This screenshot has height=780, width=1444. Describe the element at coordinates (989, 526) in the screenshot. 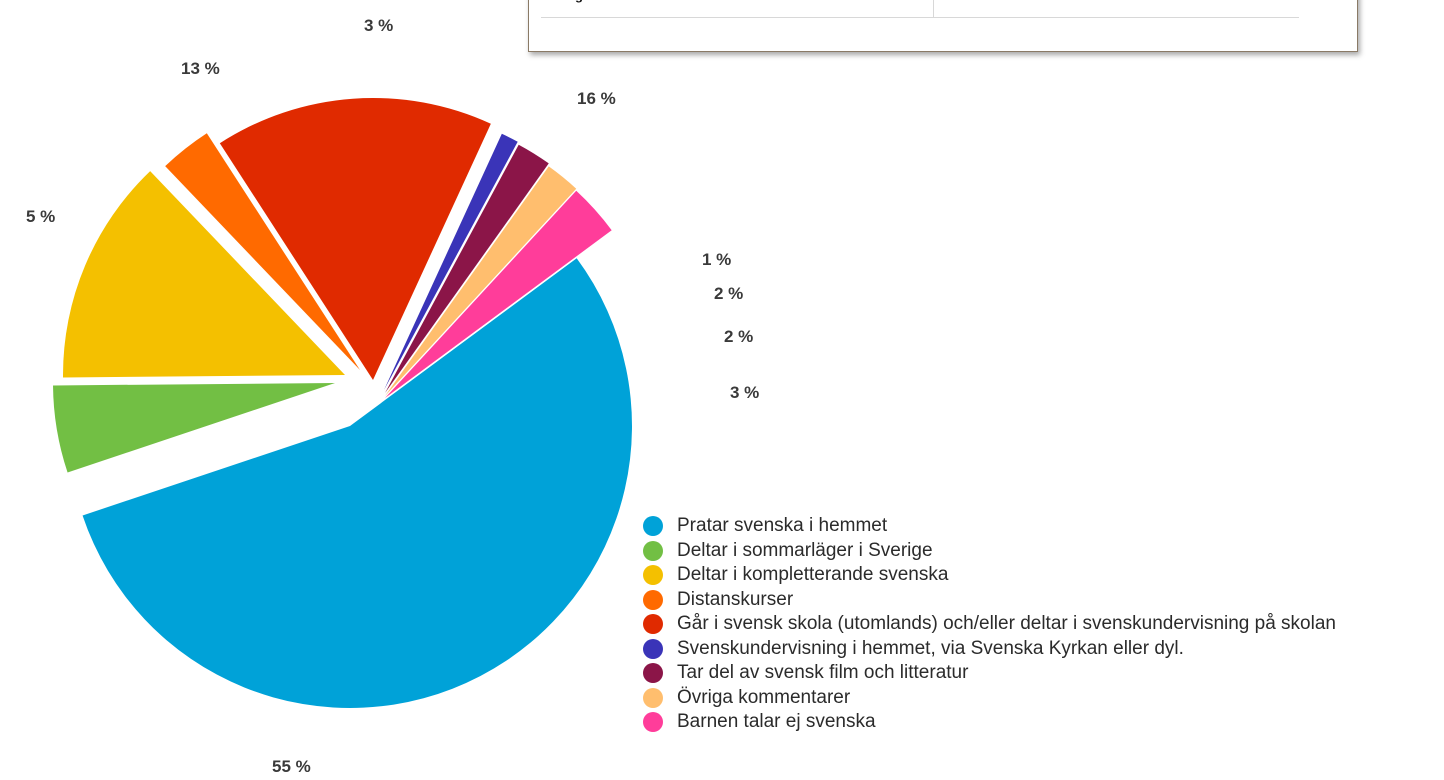

I see `legend-item: Pratar svenska i hemmet` at that location.